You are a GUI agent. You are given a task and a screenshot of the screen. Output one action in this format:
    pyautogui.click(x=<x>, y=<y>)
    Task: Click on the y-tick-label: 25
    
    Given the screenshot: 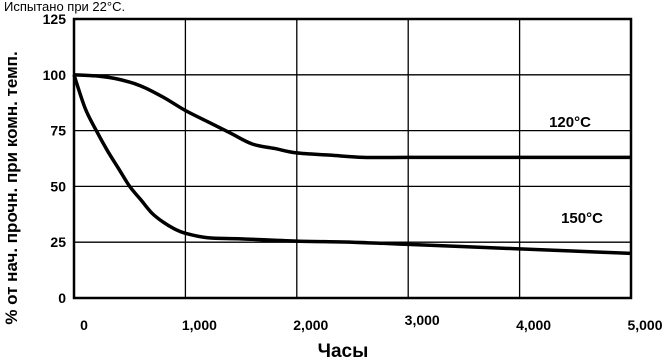 What is the action you would take?
    pyautogui.click(x=58, y=242)
    